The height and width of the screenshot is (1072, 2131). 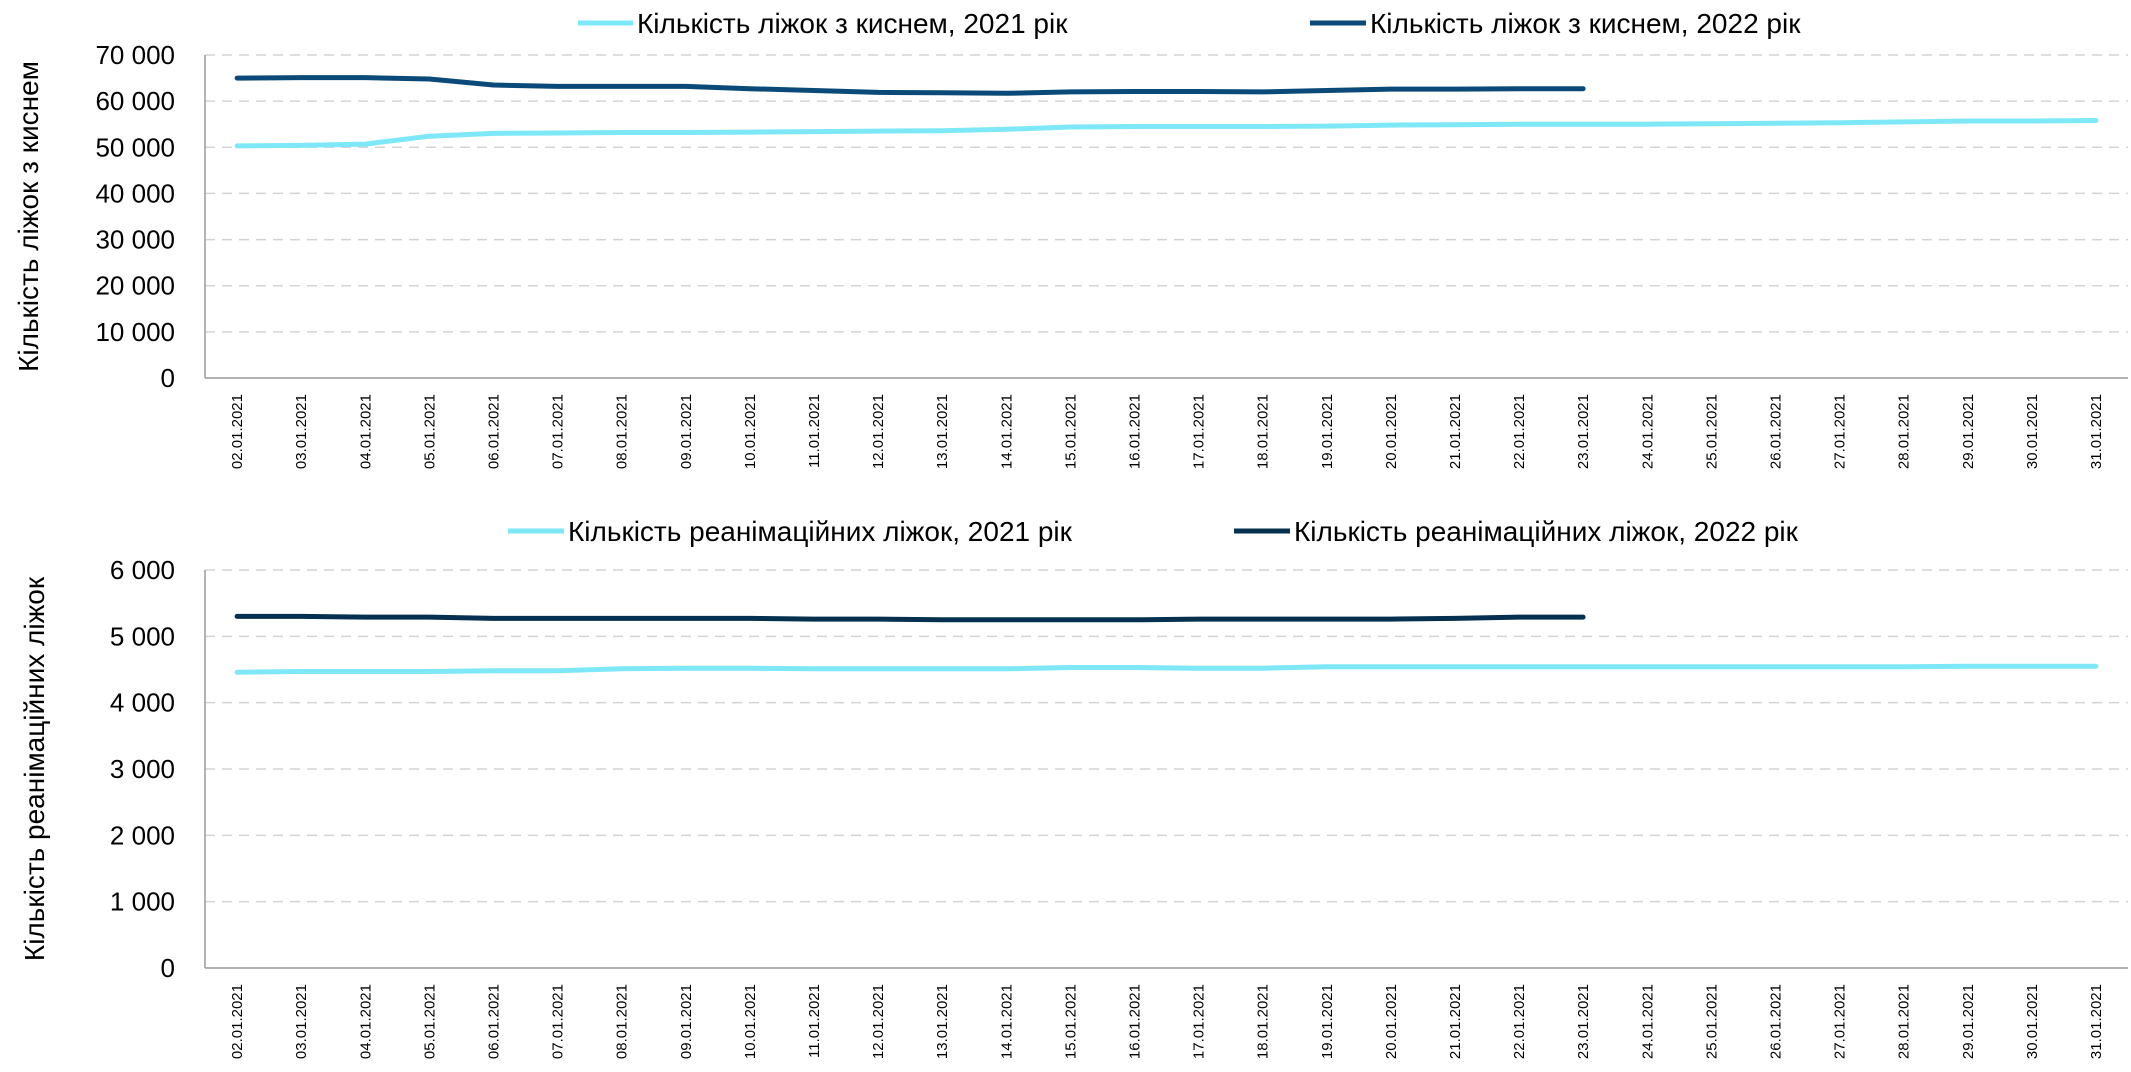 I want to click on y-tick-label: 30 000, so click(x=135, y=240).